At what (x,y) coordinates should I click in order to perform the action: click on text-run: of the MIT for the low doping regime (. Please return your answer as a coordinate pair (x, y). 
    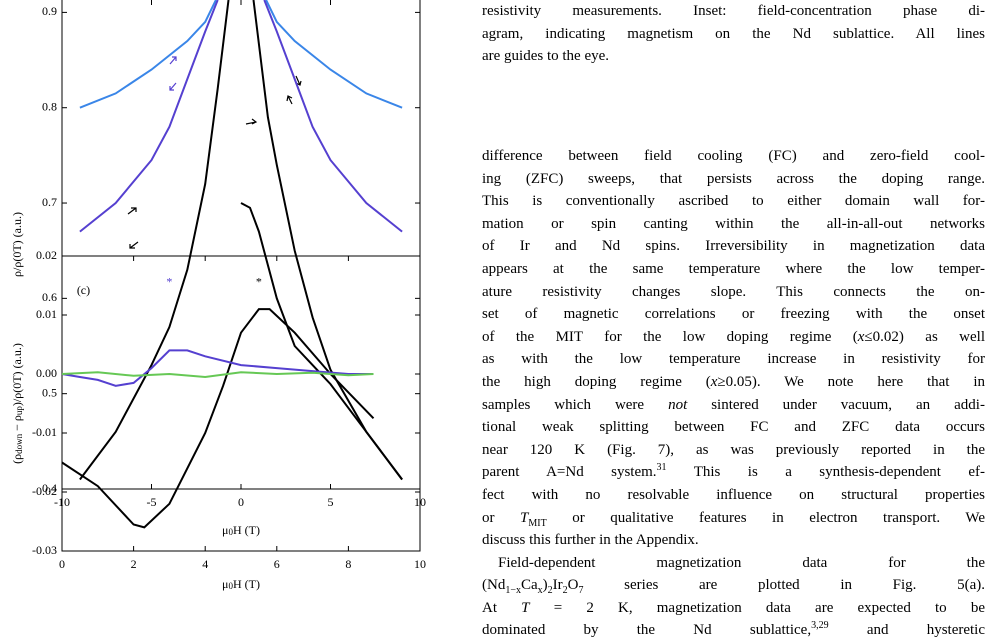
    Looking at the image, I should click on (670, 336).